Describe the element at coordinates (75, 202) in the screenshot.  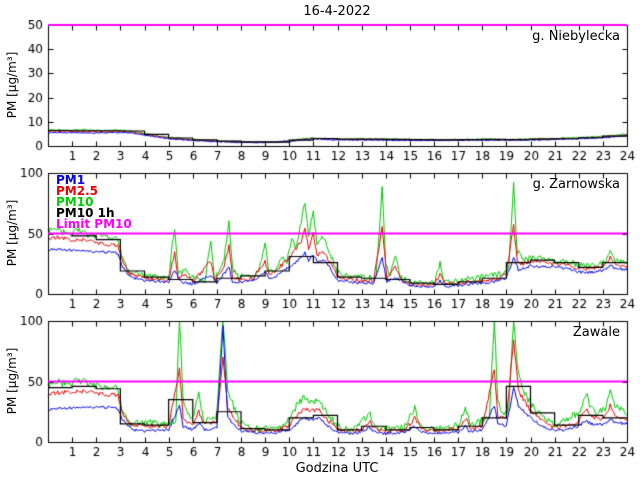
I see `legend-item-pm10: PM10` at that location.